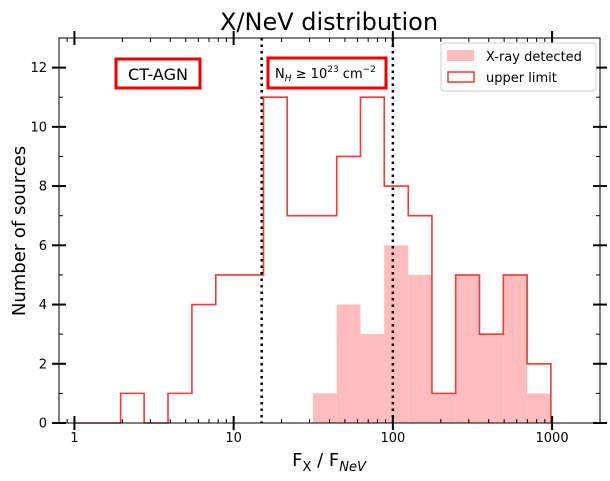  I want to click on y-tick-label: 4, so click(43, 305).